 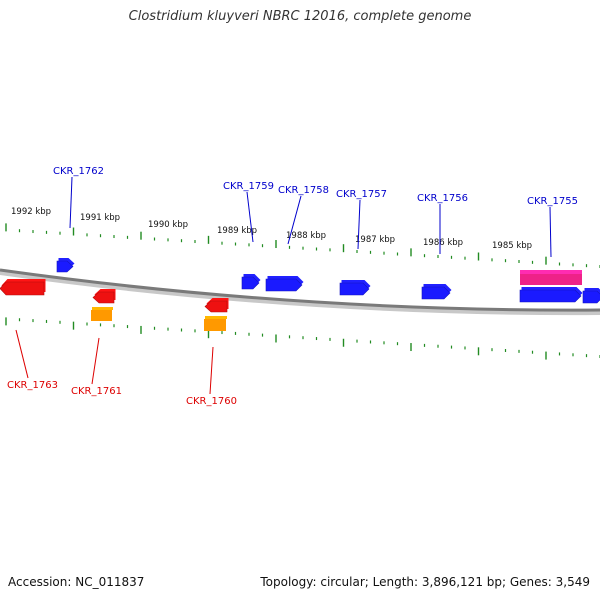 What do you see at coordinates (96, 391) in the screenshot?
I see `gene-label-CKR_1761: CKR_1761` at bounding box center [96, 391].